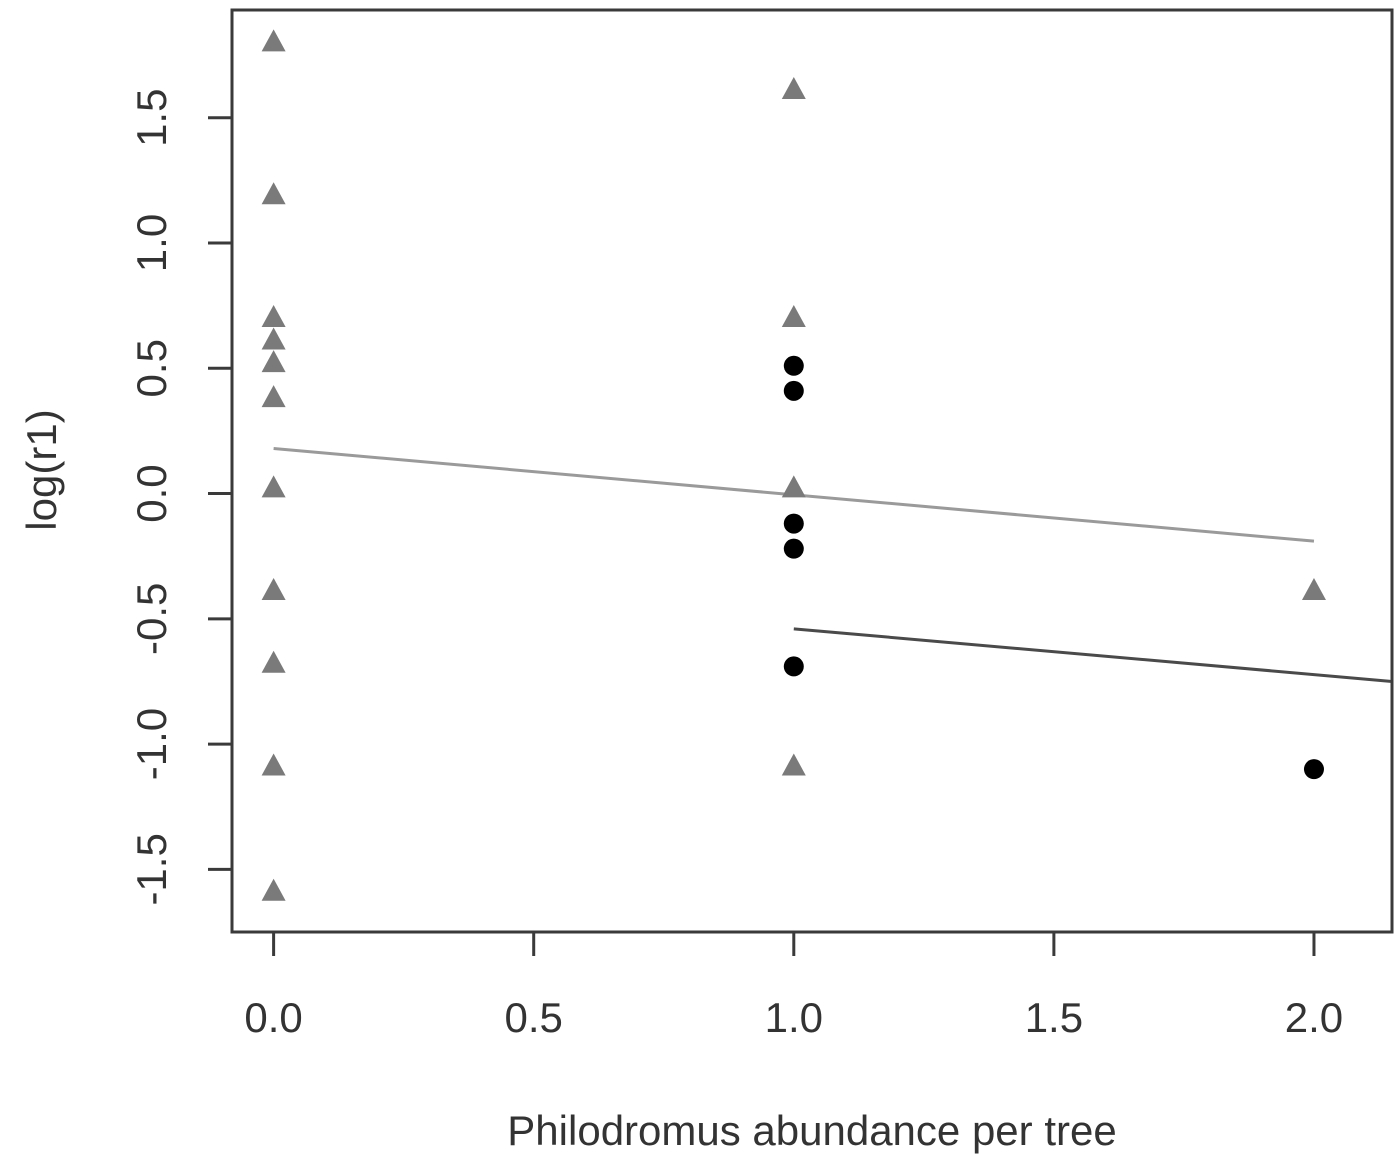  Describe the element at coordinates (151, 368) in the screenshot. I see `y-tick-label-5: 0.5` at that location.